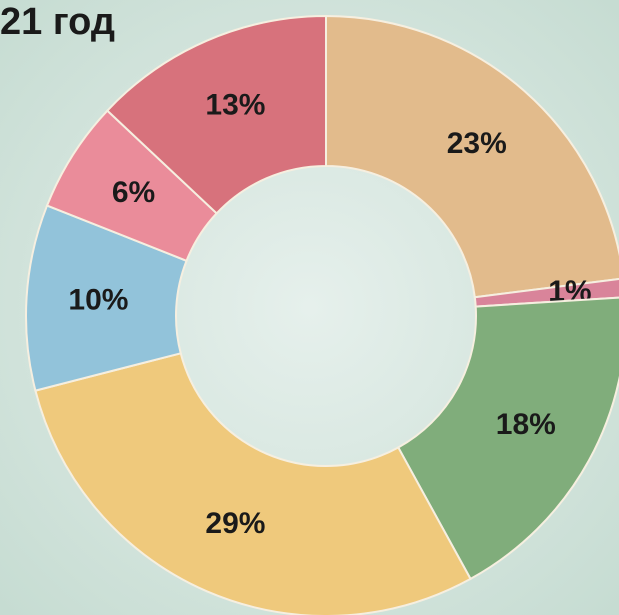 This screenshot has width=619, height=615. Describe the element at coordinates (133, 192) in the screenshot. I see `data-label: 6%` at that location.